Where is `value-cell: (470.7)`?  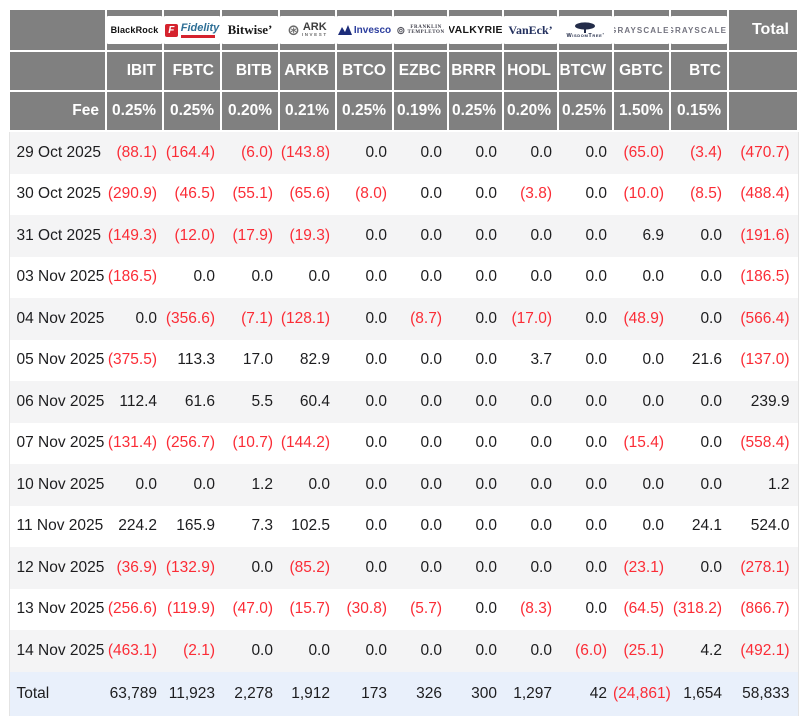 value-cell: (470.7) is located at coordinates (763, 152).